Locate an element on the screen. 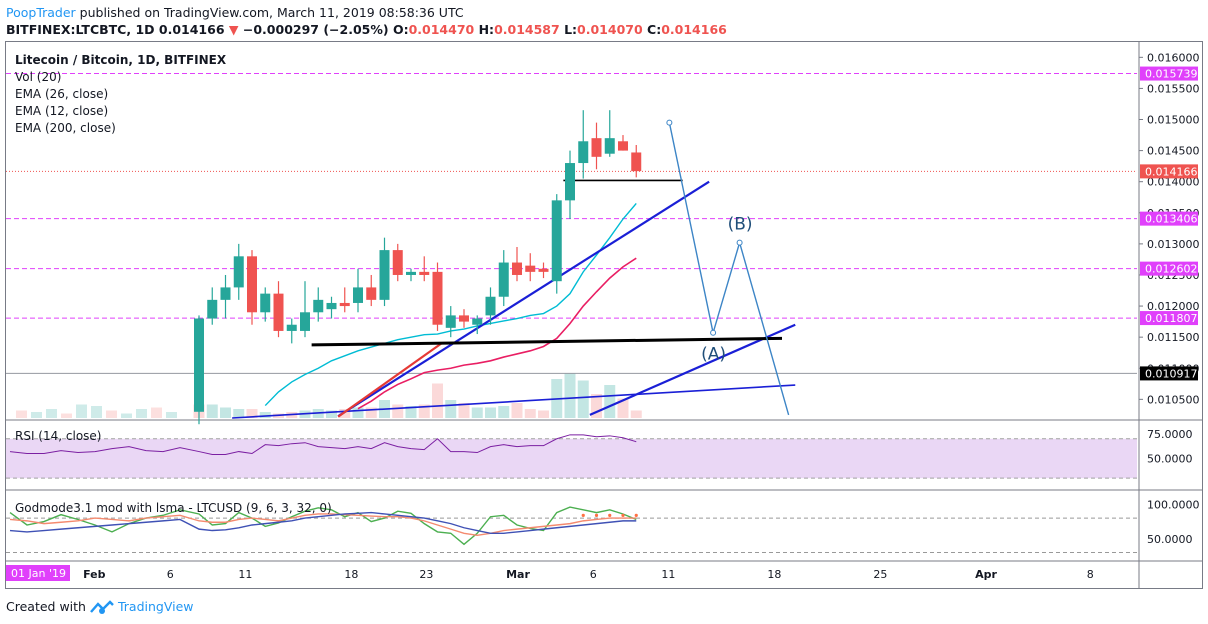  y-tick-label: 0.016000 is located at coordinates (1173, 57).